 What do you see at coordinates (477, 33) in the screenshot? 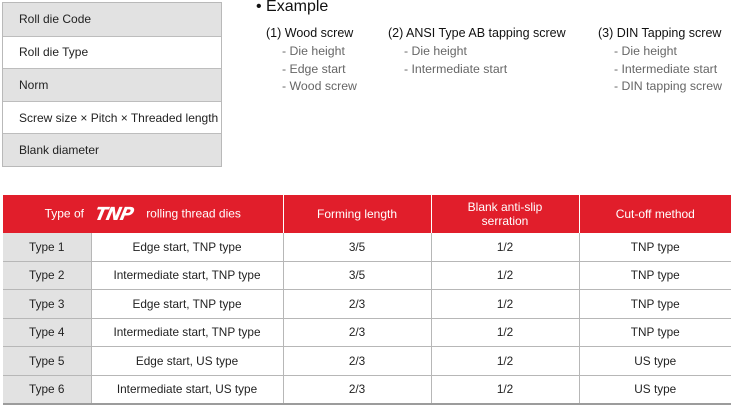
I see `example-heading: (2) ANSI Type AB tapping screw` at bounding box center [477, 33].